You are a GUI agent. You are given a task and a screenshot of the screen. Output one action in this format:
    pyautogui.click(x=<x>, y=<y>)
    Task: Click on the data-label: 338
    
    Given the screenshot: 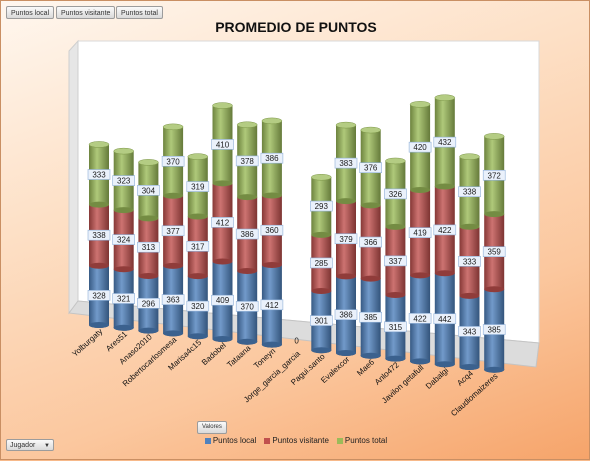 What is the action you would take?
    pyautogui.click(x=99, y=235)
    